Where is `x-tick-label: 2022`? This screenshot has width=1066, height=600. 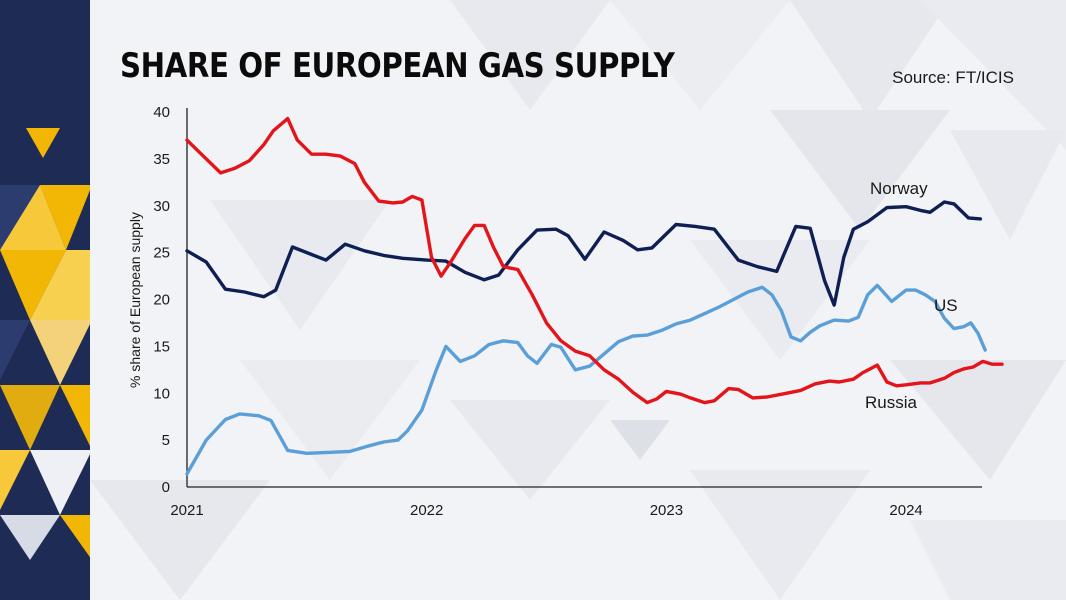 x-tick-label: 2022 is located at coordinates (426, 510).